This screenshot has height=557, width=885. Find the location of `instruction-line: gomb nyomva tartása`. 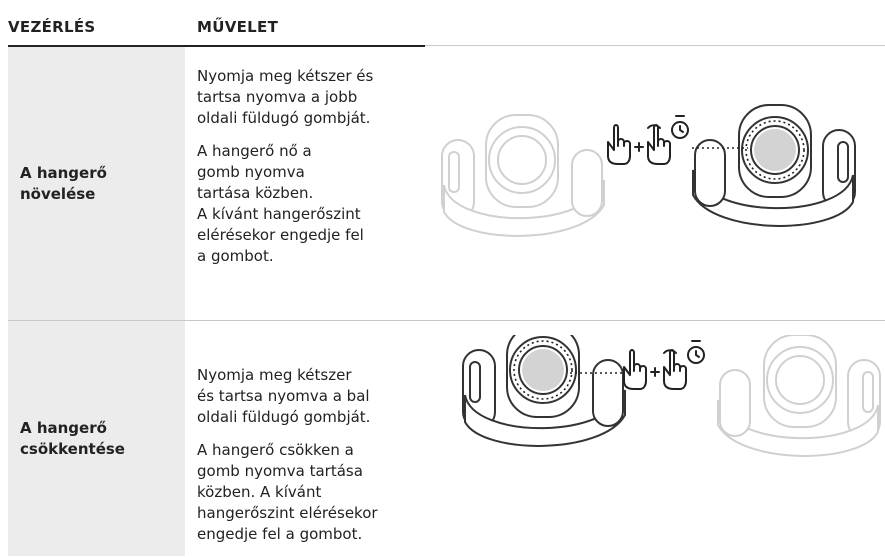

instruction-line: gomb nyomva tartása is located at coordinates (280, 471).